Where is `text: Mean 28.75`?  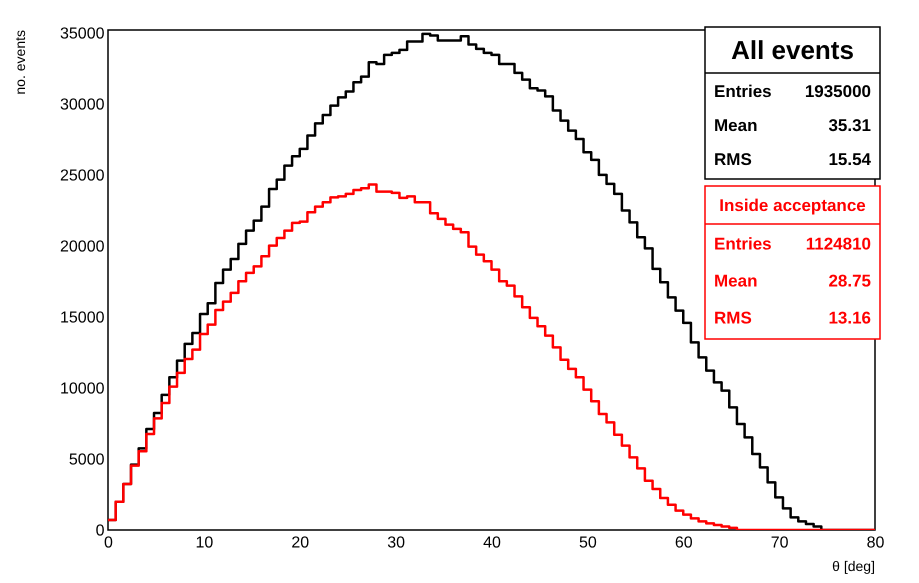 text: Mean 28.75 is located at coordinates (792, 281).